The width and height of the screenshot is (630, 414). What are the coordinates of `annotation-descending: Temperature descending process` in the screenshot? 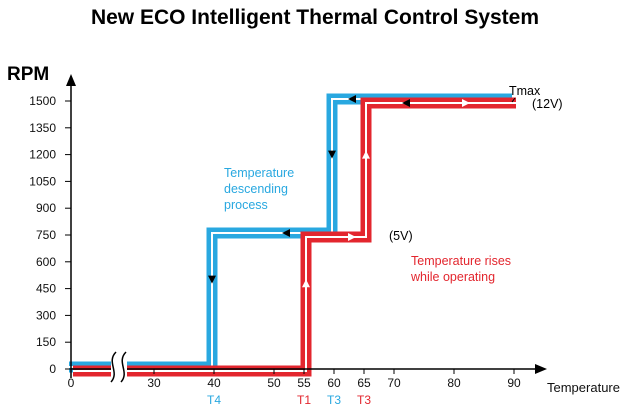 It's located at (259, 189).